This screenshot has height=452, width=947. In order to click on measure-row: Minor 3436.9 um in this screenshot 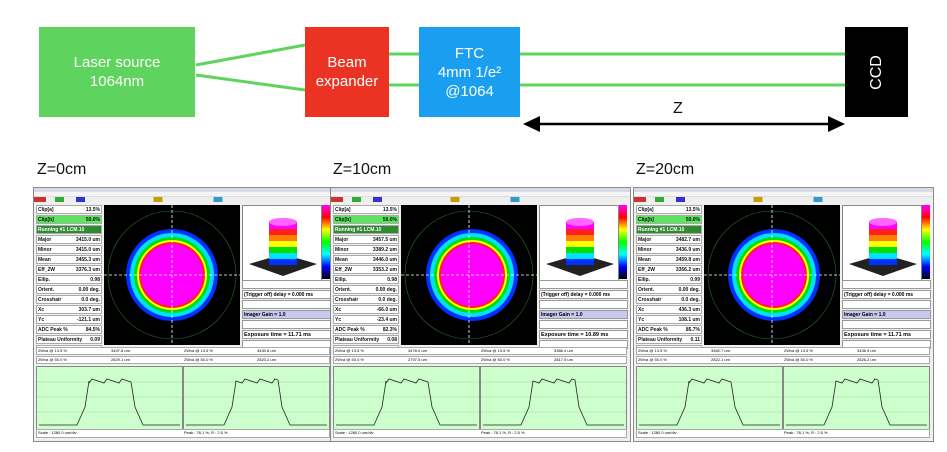, I will do `click(669, 249)`.